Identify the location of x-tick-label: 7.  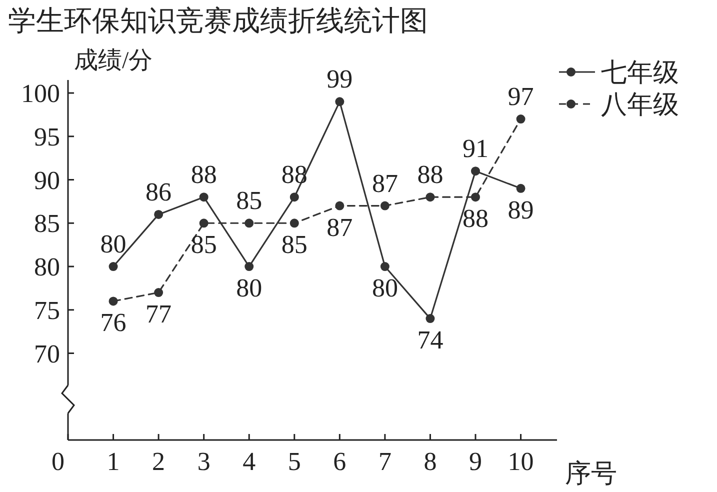
(385, 461).